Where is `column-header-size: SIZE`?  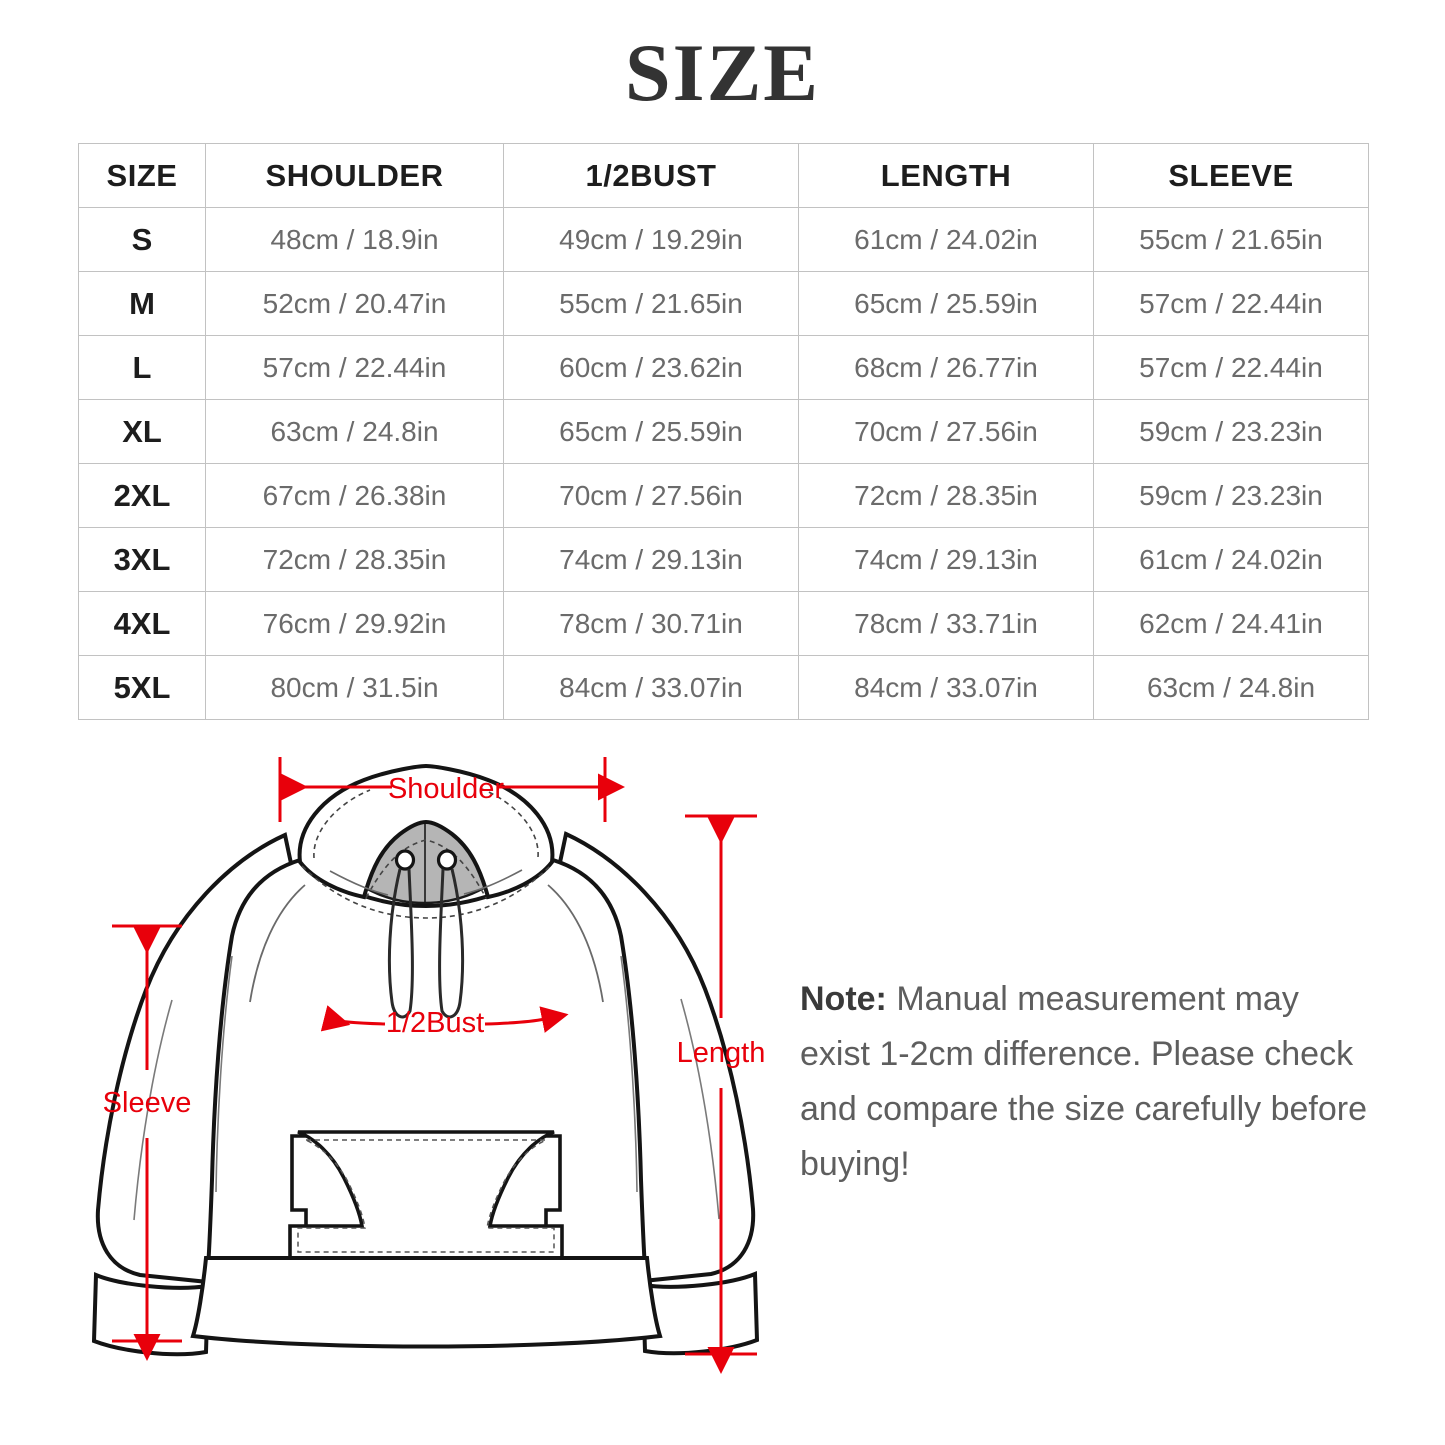
column-header-size: SIZE is located at coordinates (142, 175).